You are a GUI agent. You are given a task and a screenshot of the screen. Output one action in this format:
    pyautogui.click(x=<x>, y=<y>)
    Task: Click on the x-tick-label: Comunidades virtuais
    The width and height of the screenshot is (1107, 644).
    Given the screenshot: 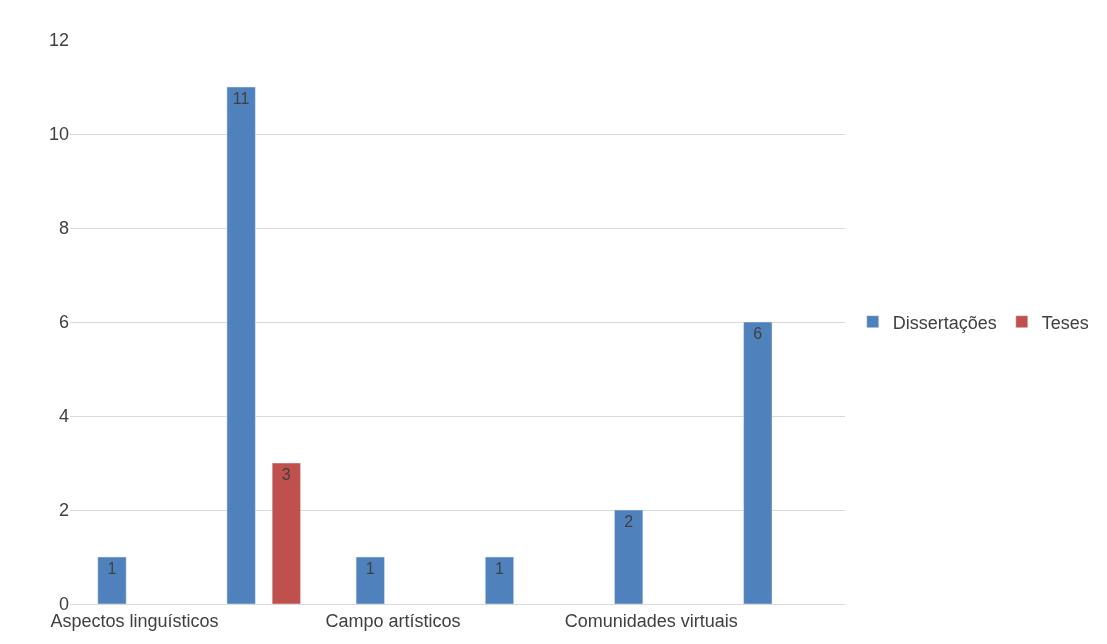 What is the action you would take?
    pyautogui.click(x=651, y=620)
    